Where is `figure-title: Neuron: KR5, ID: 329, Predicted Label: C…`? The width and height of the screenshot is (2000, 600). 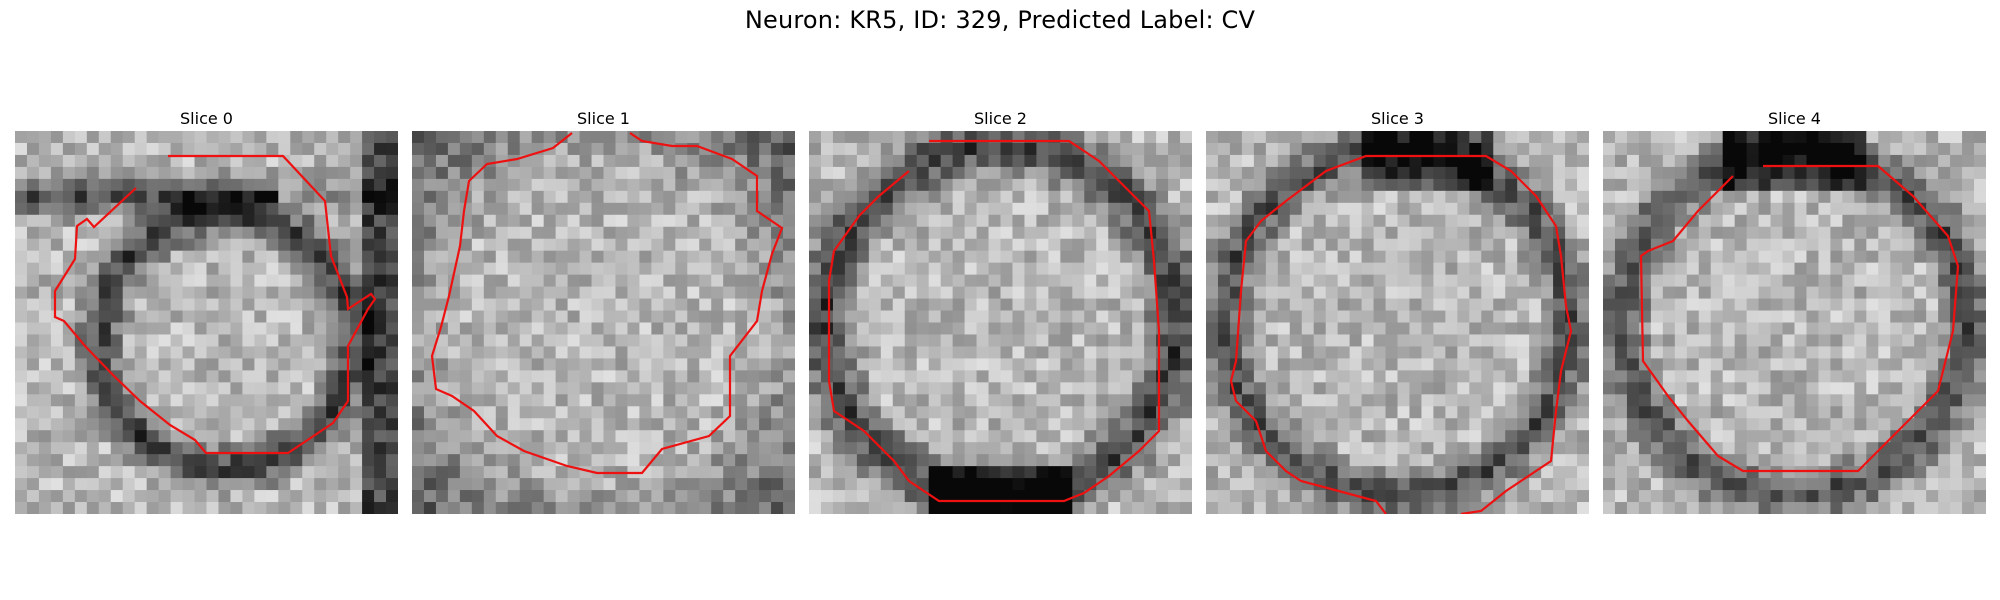
figure-title: Neuron: KR5, ID: 329, Predicted Label: C… is located at coordinates (1000, 20).